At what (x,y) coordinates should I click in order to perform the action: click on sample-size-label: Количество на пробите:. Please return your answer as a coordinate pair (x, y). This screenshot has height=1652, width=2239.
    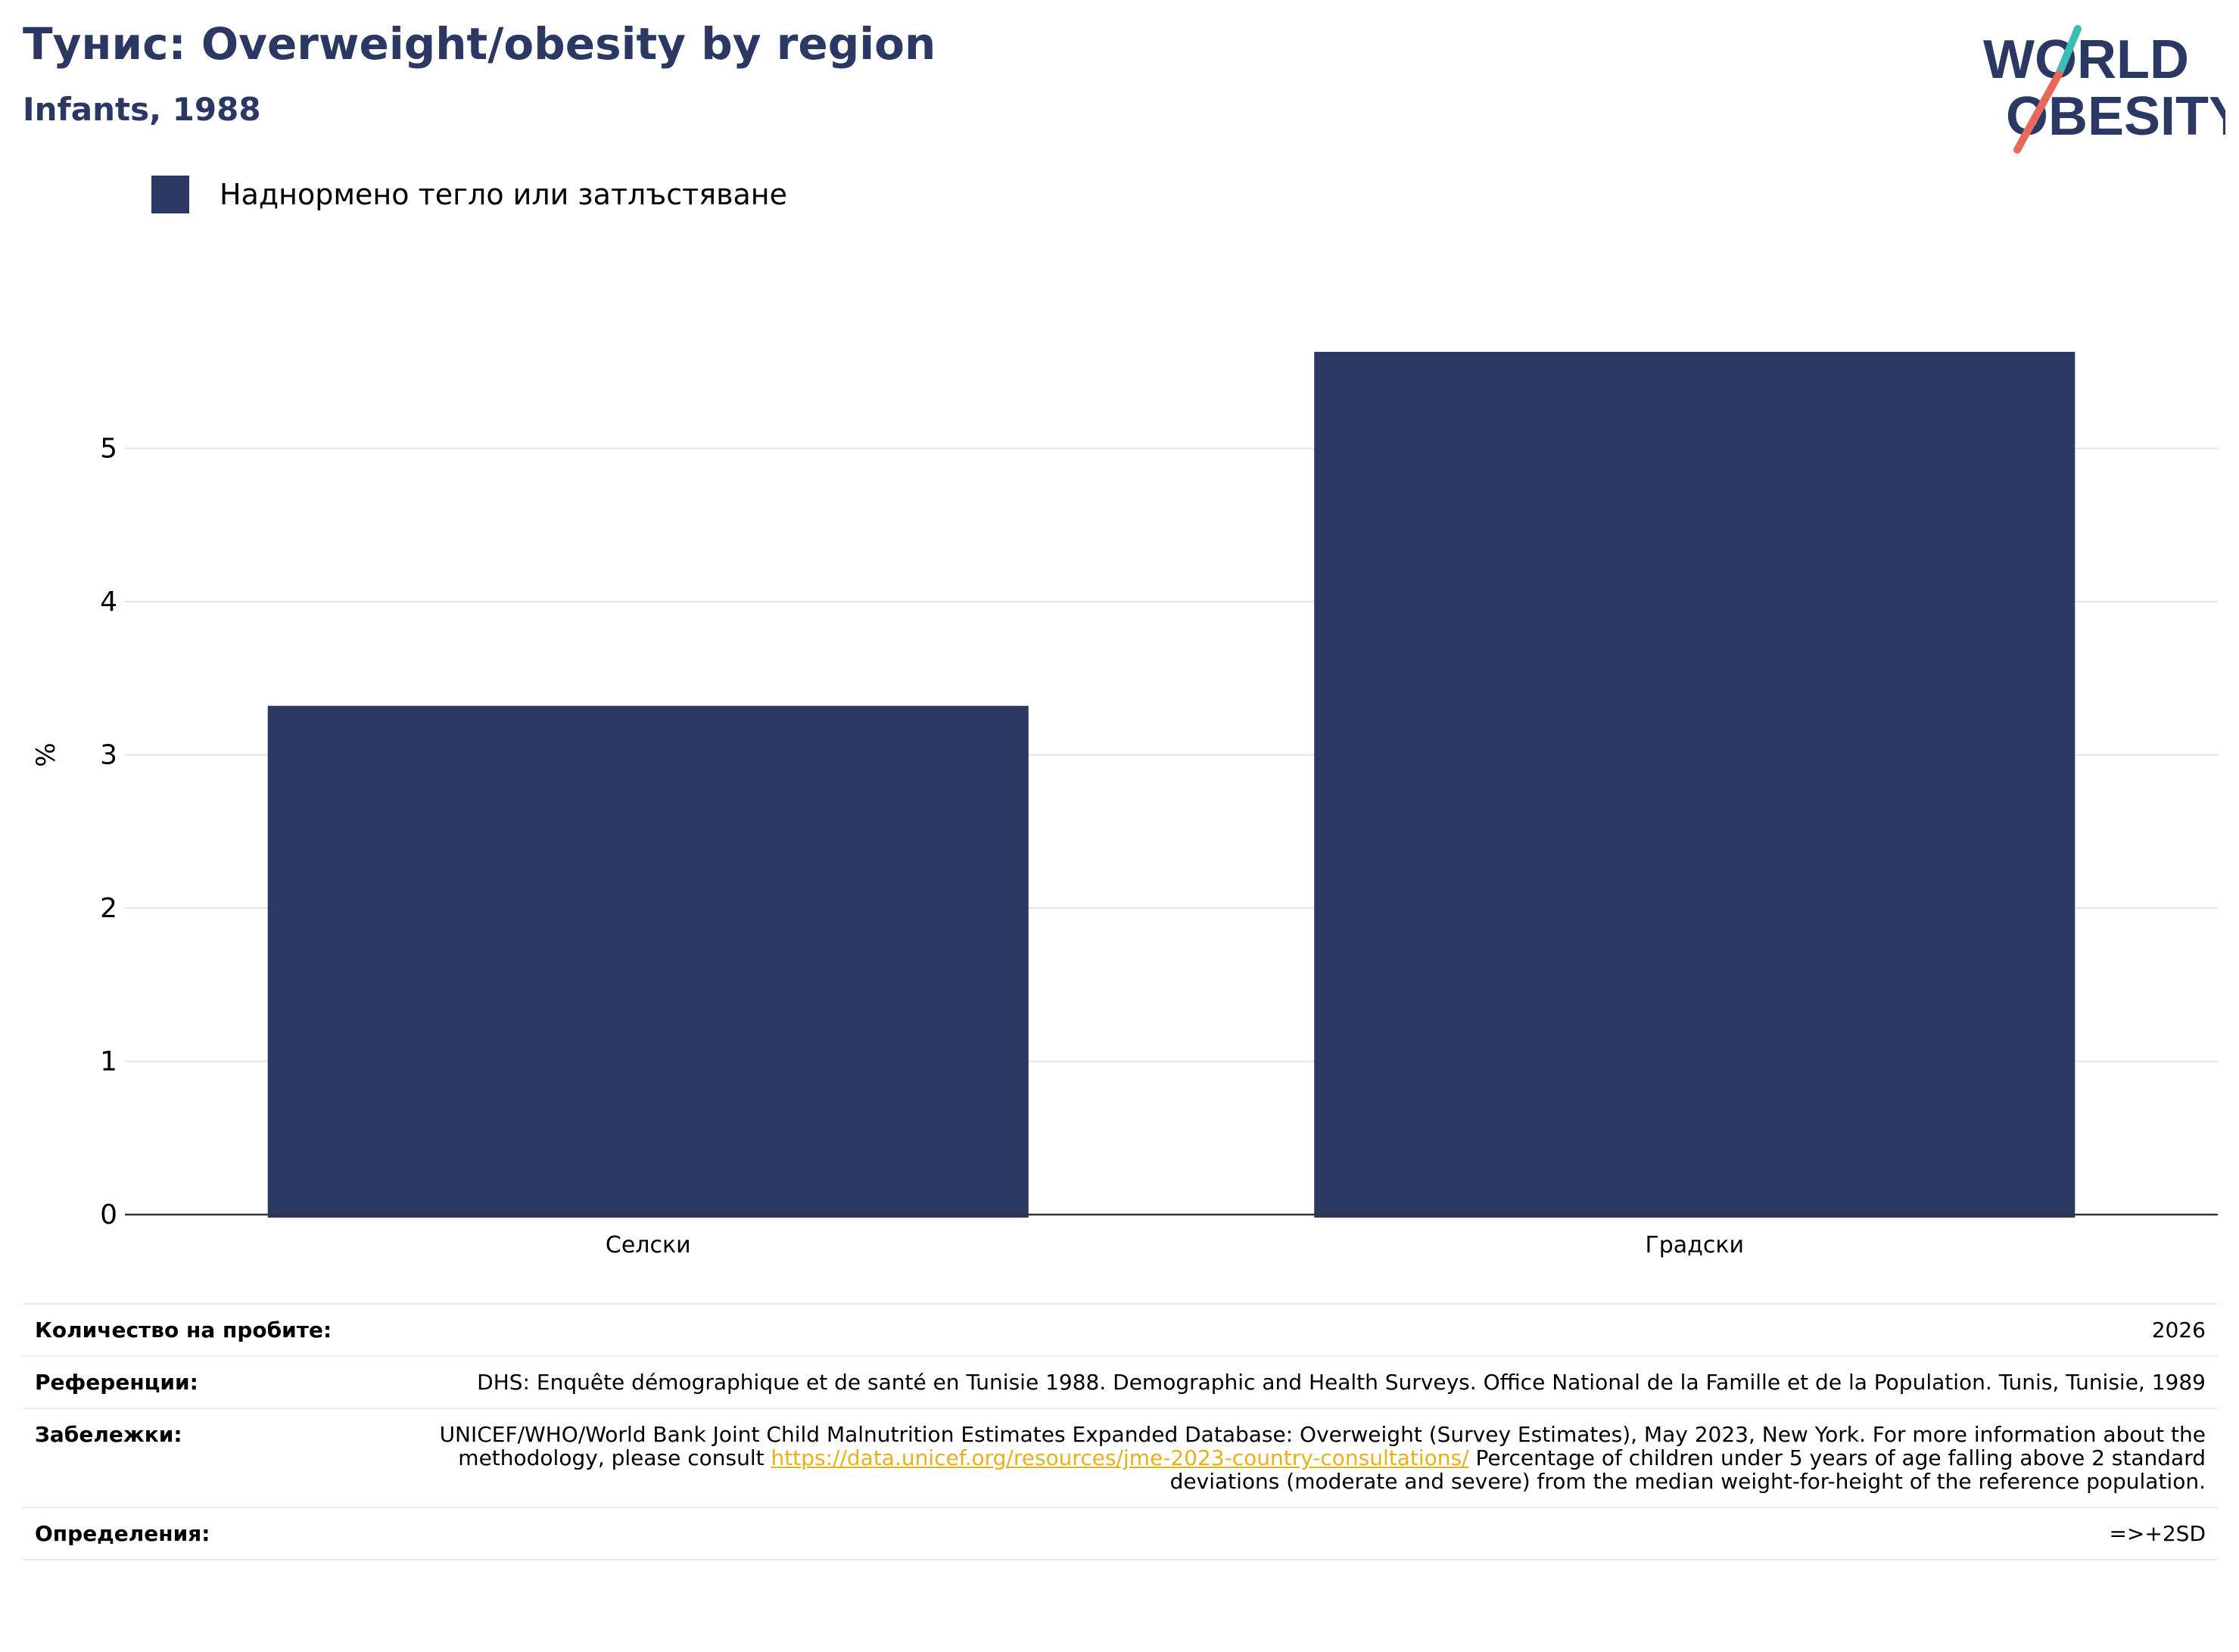
    Looking at the image, I should click on (184, 1330).